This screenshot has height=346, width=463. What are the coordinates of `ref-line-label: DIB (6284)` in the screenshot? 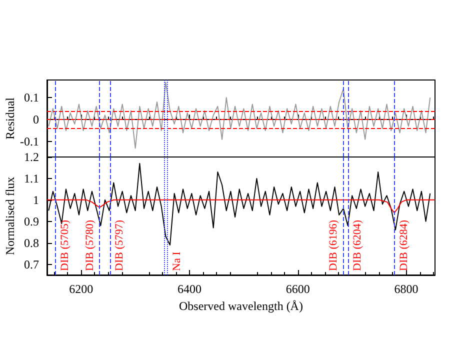 It's located at (404, 245).